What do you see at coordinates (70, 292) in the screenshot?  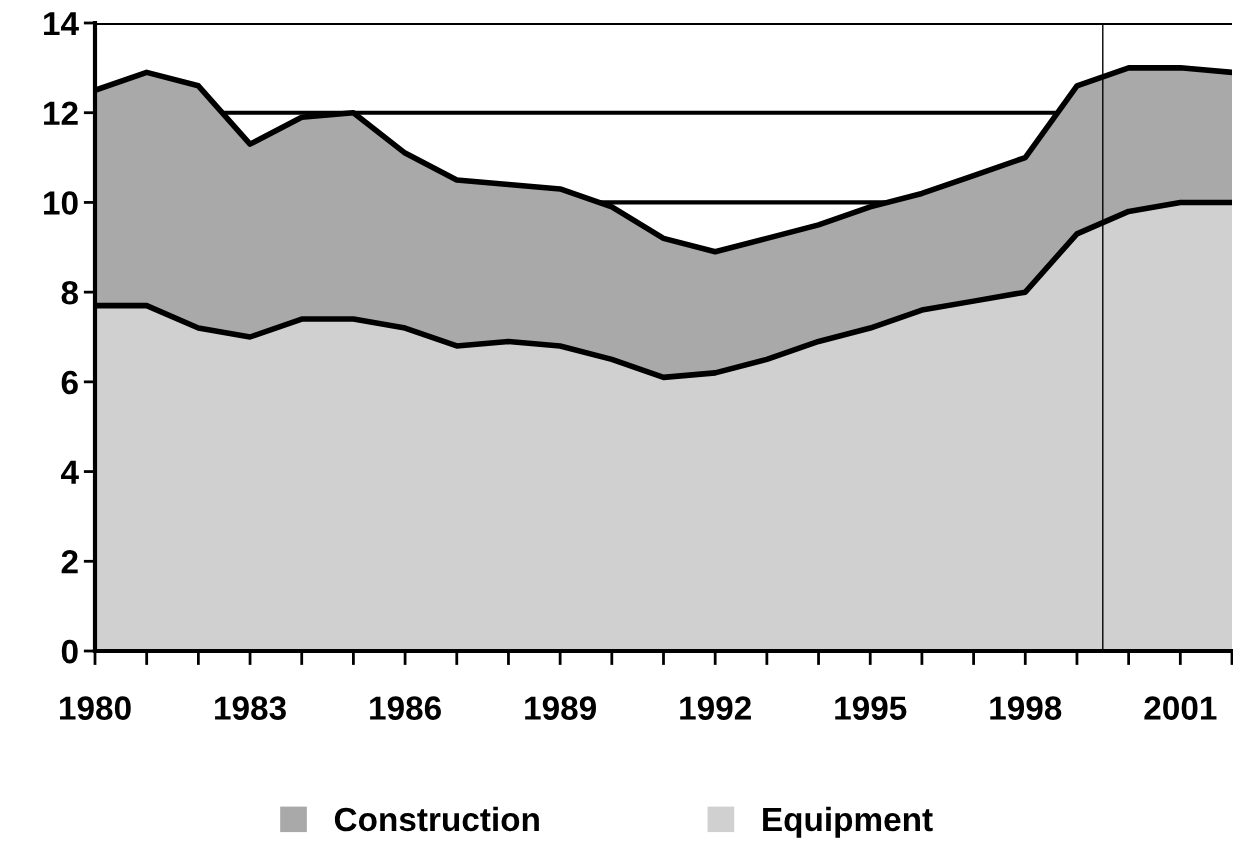 I see `y-tick-label: 8` at bounding box center [70, 292].